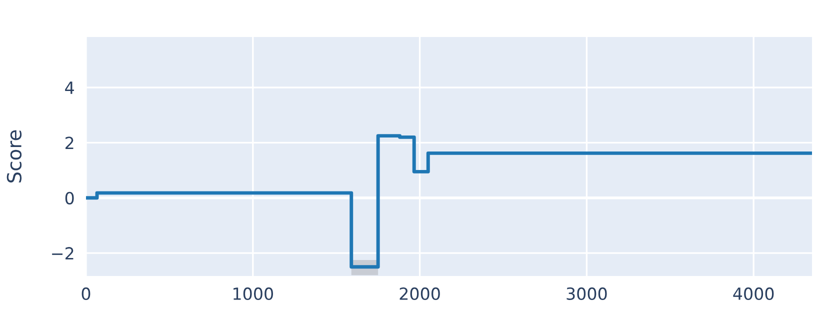  Describe the element at coordinates (69, 198) in the screenshot. I see `y-tick-label: 0` at that location.